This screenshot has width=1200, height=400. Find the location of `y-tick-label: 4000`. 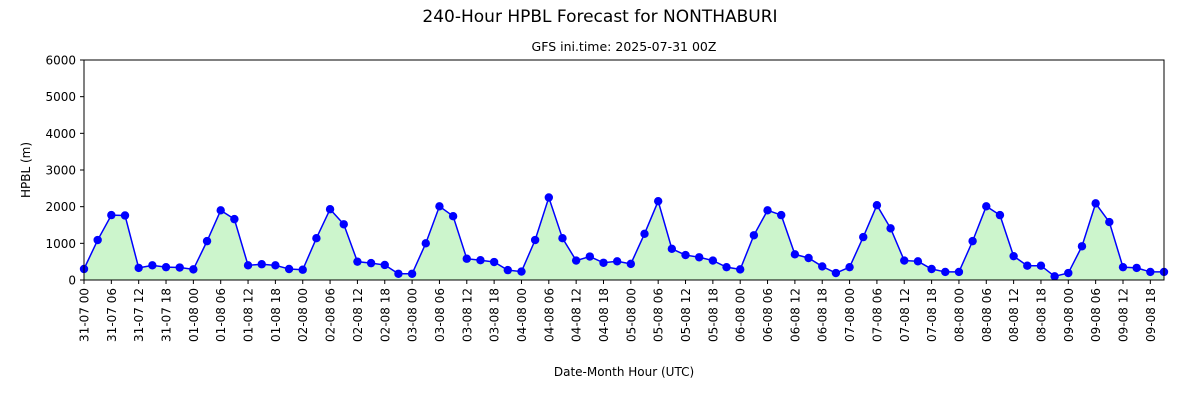

y-tick-label: 4000 is located at coordinates (60, 134).